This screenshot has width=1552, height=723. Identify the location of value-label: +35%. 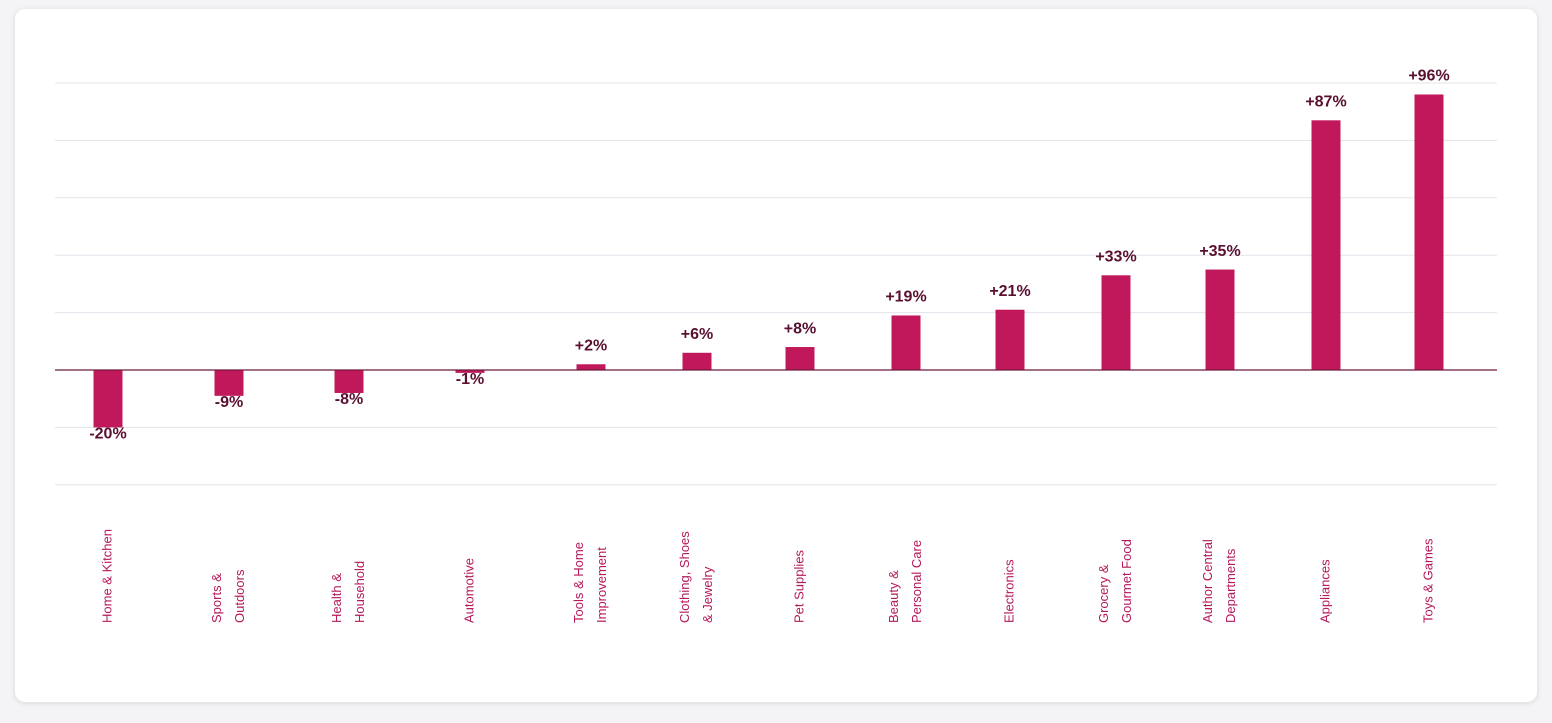
(1219, 251).